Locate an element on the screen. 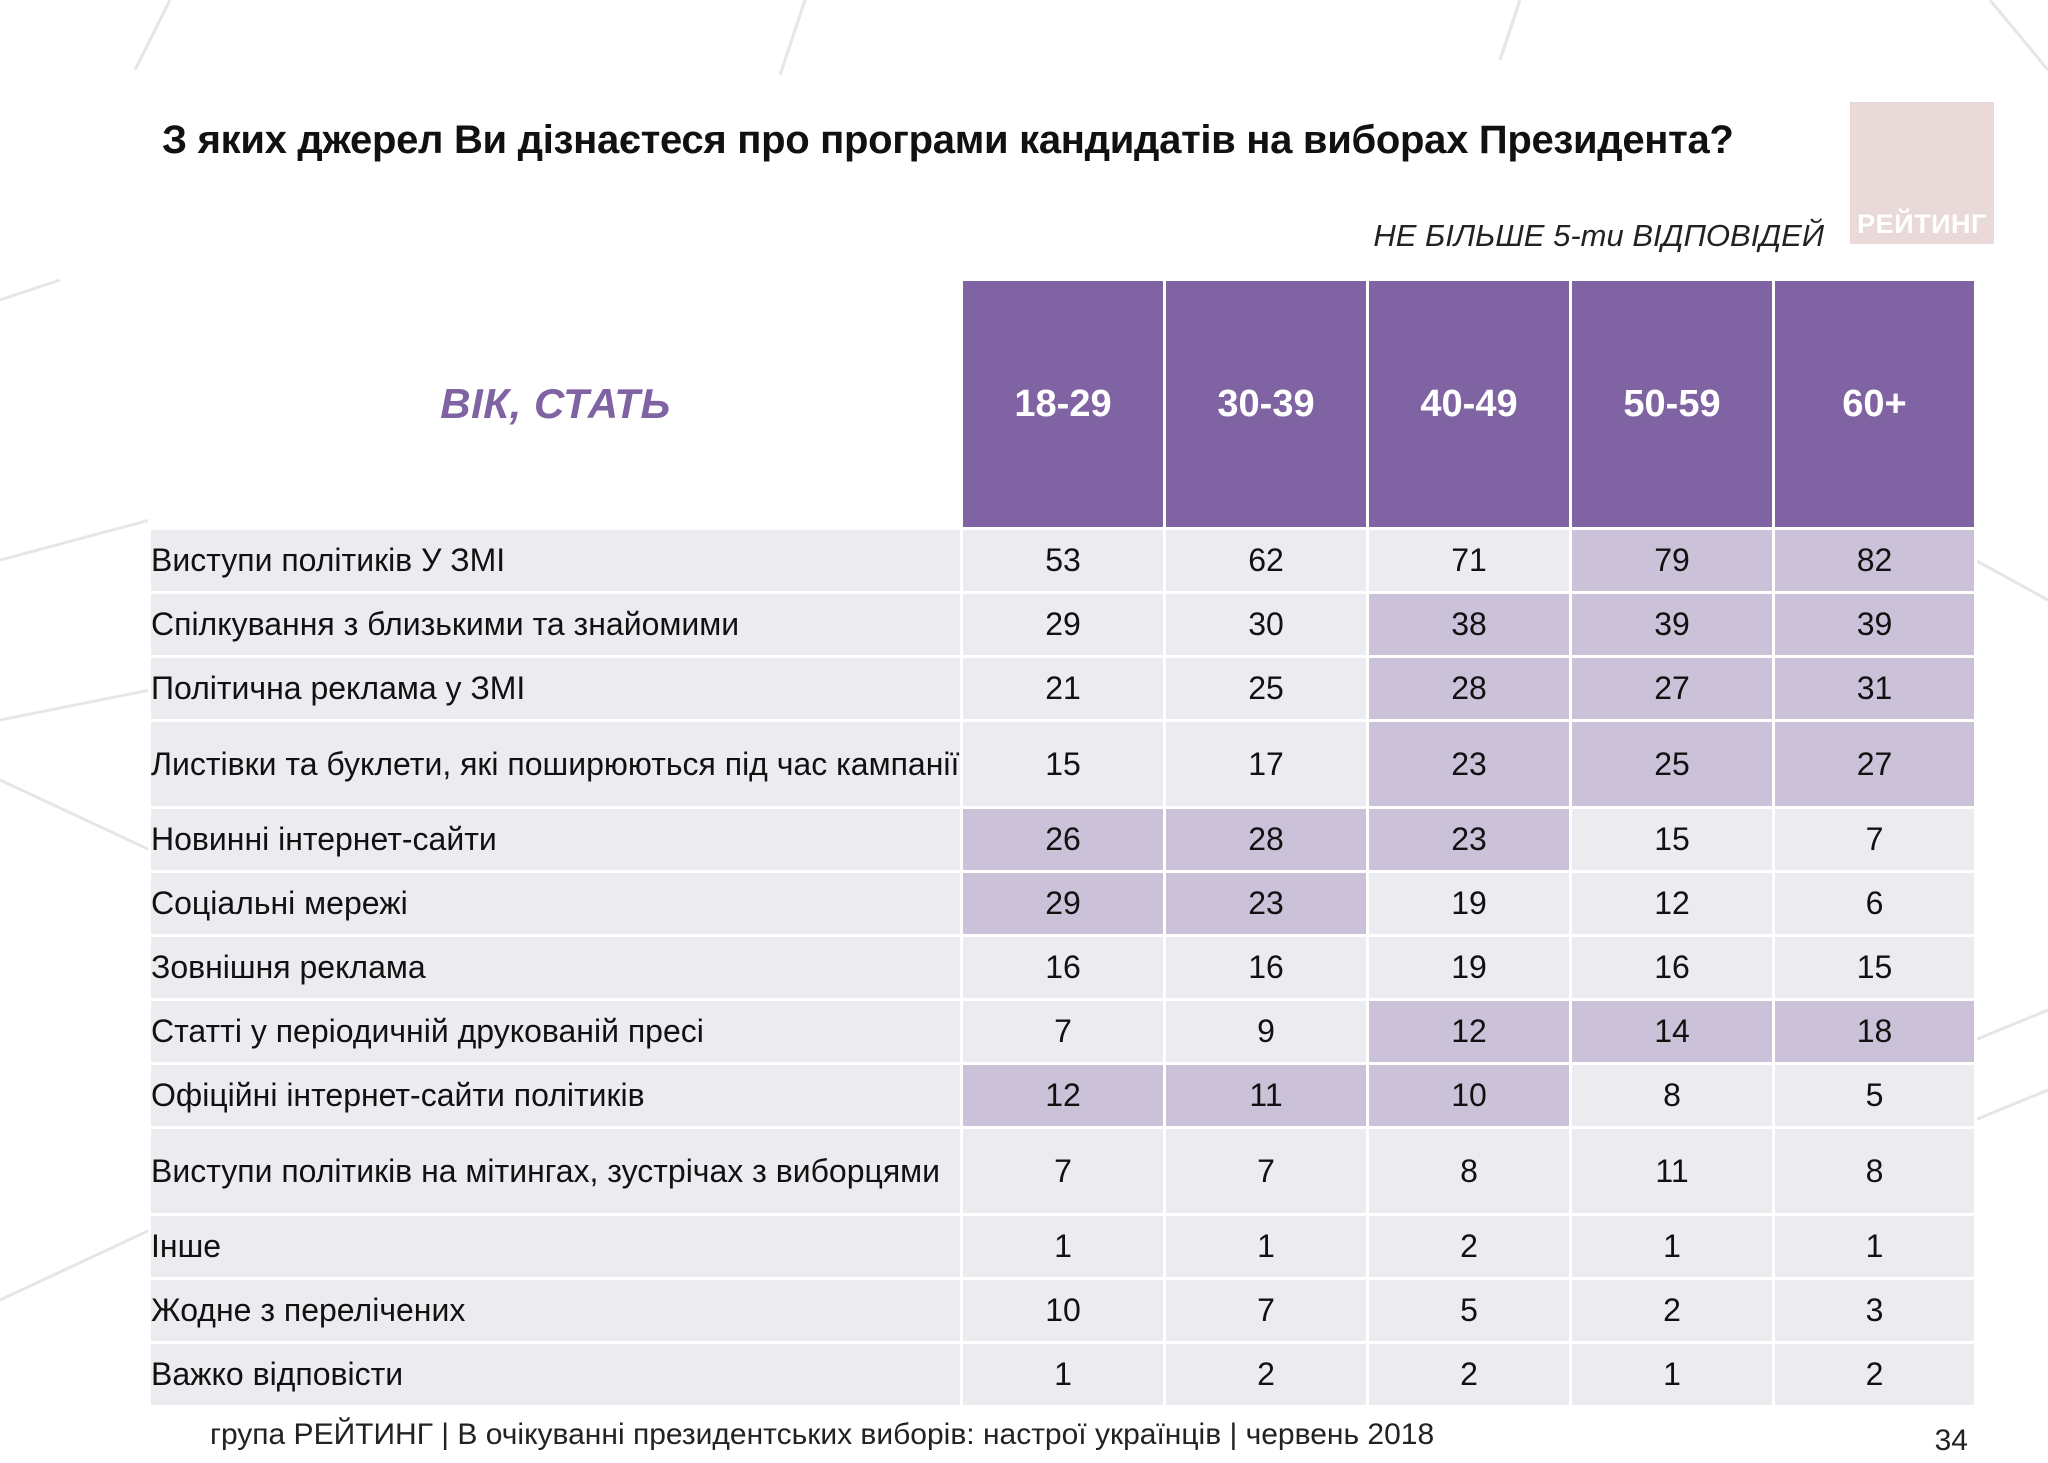 The image size is (2048, 1463). column-header-40-49: 40-49 is located at coordinates (1469, 404).